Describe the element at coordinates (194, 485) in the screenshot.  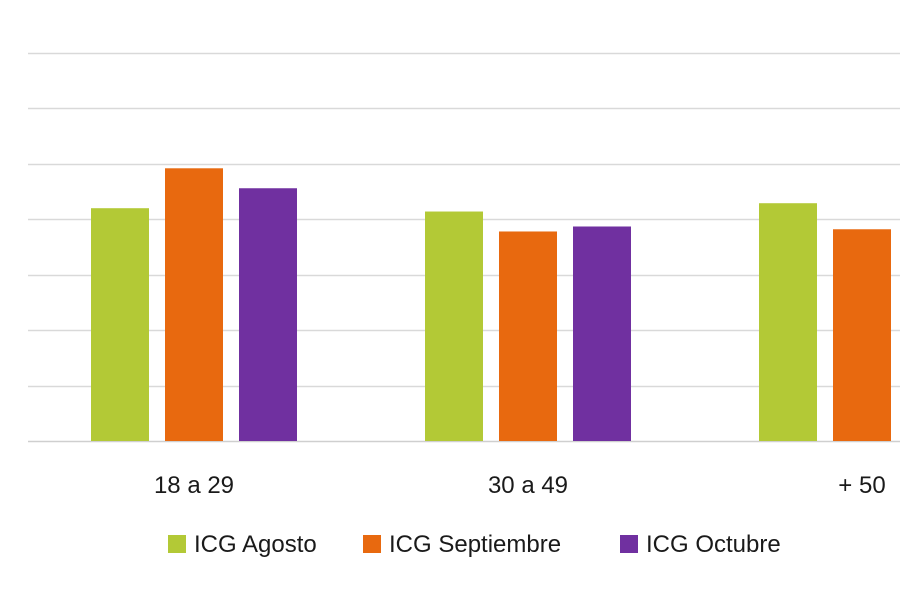
I see `x-tick-label: 18 a 29` at that location.